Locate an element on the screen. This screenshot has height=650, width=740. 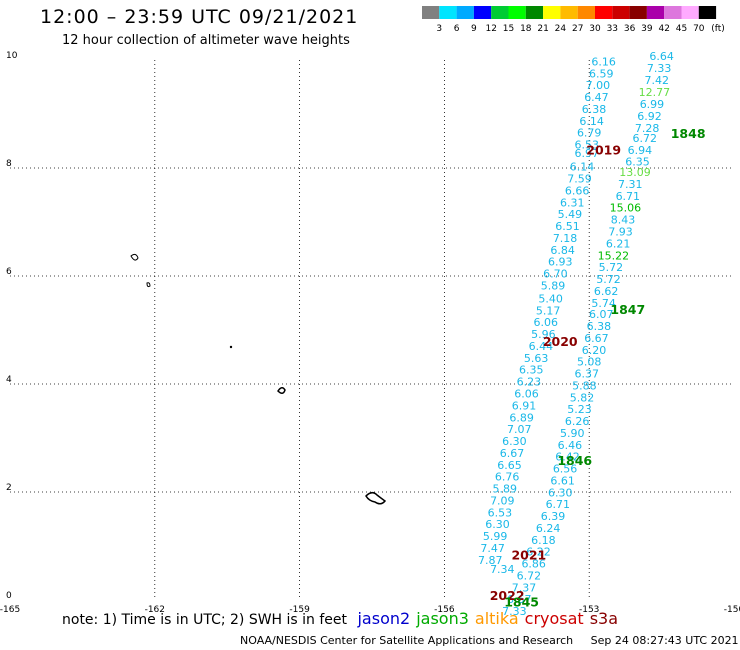
wave-height-value: 6.91 is located at coordinates (524, 405).